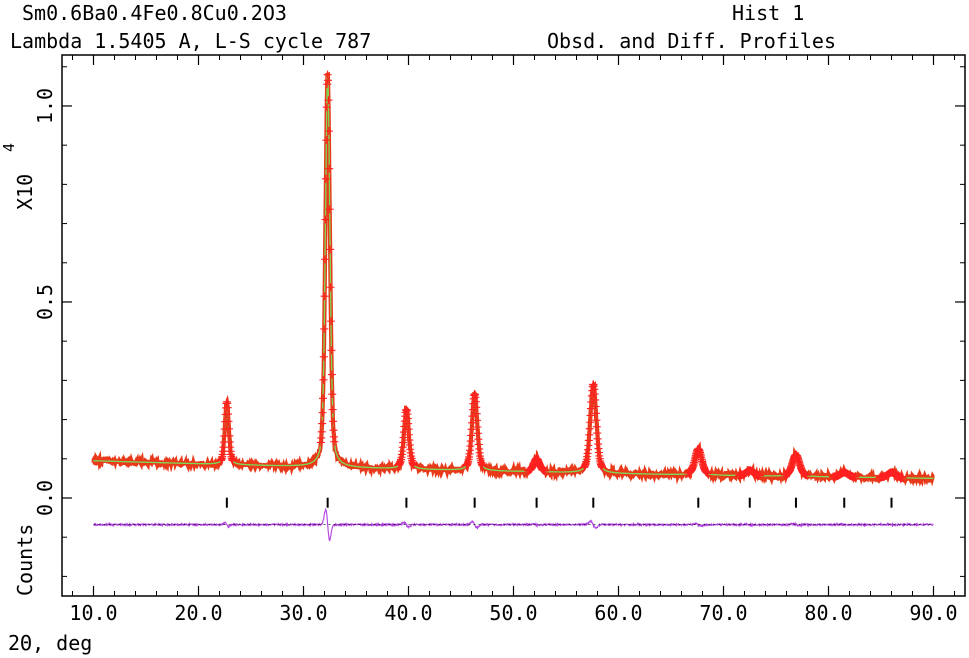 The width and height of the screenshot is (969, 658). I want to click on x-axis-label: 2Θ, deg, so click(50, 643).